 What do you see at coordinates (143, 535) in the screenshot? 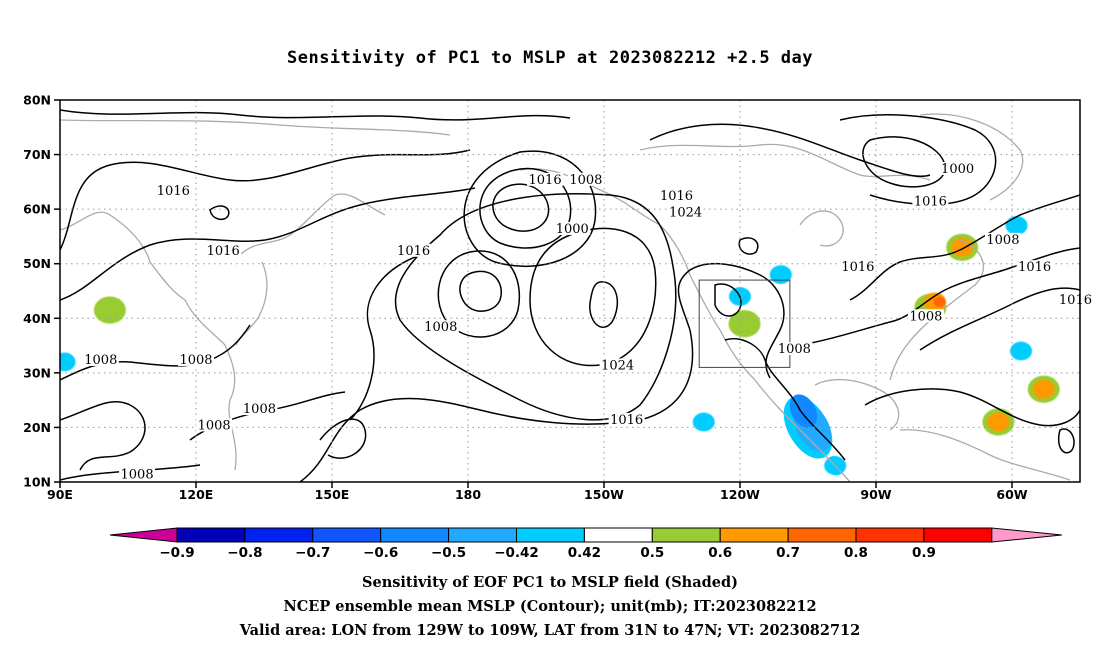
I see `colorbar-min-triangle` at bounding box center [143, 535].